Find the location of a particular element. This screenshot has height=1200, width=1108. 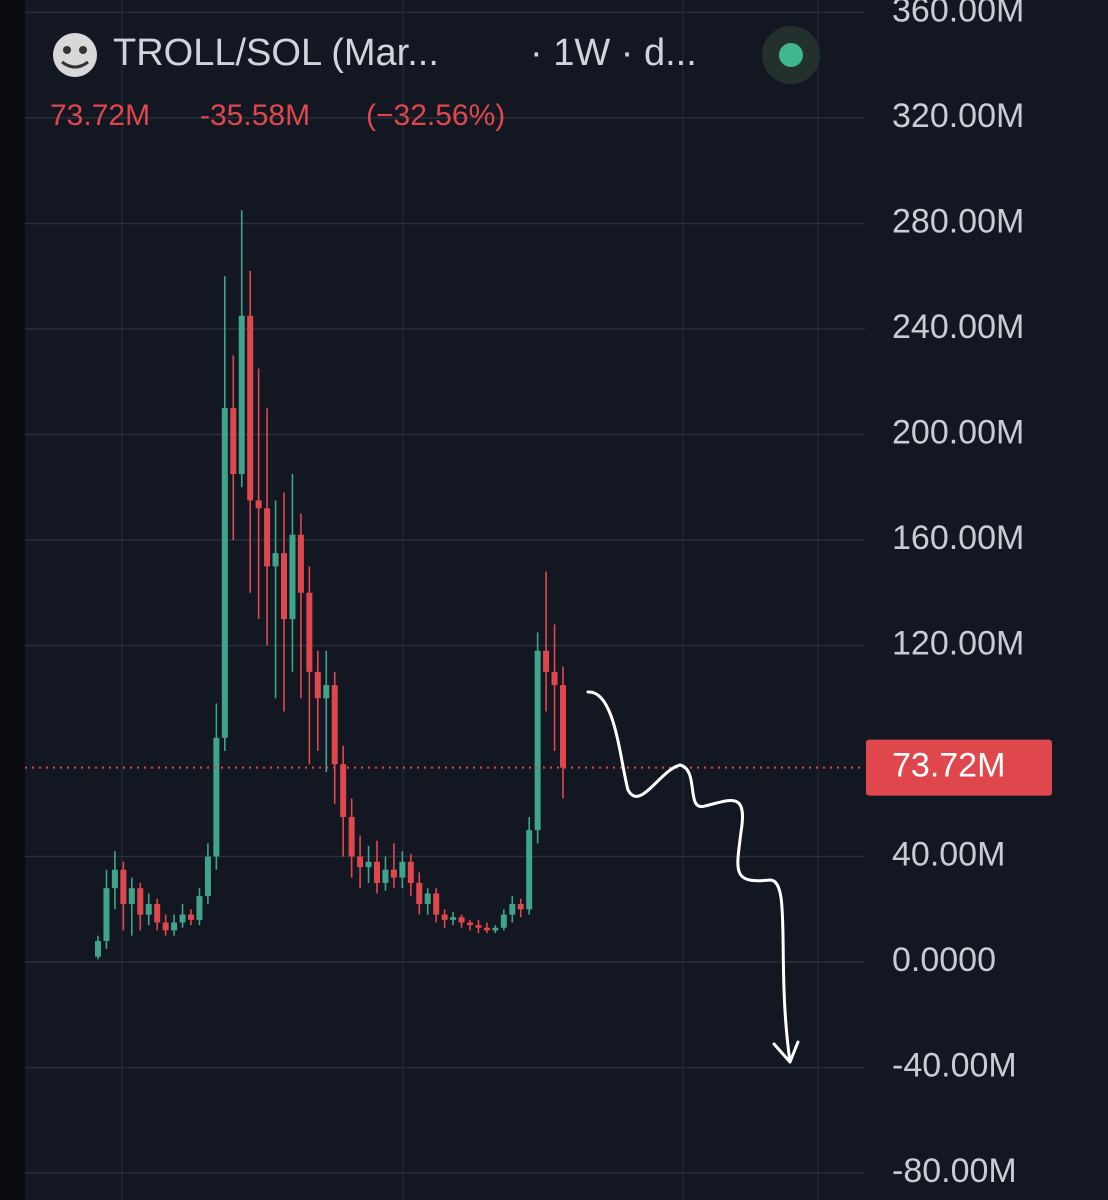

drawn-arrow is located at coordinates (689, 877).